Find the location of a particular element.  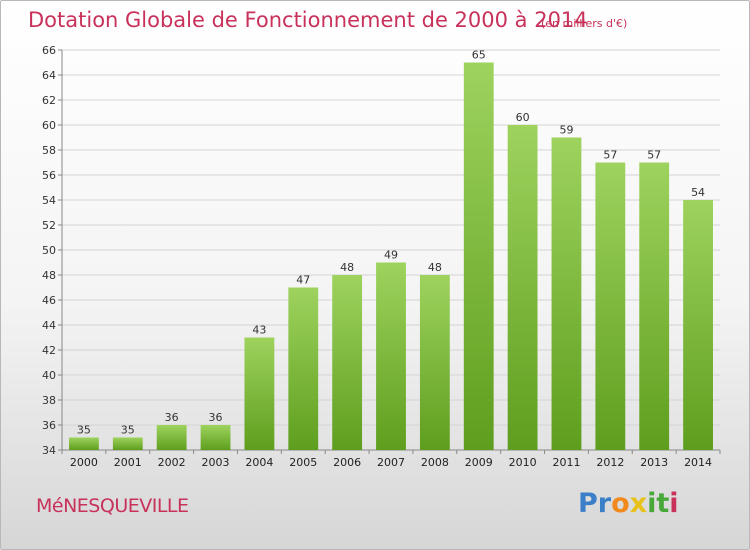

x-tick-label: 2001 is located at coordinates (128, 462).